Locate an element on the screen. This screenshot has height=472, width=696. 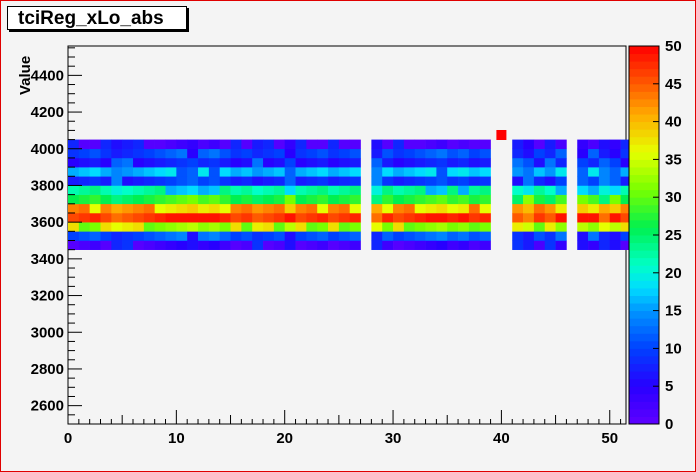
colorbar-tick-label: 10 is located at coordinates (673, 348).